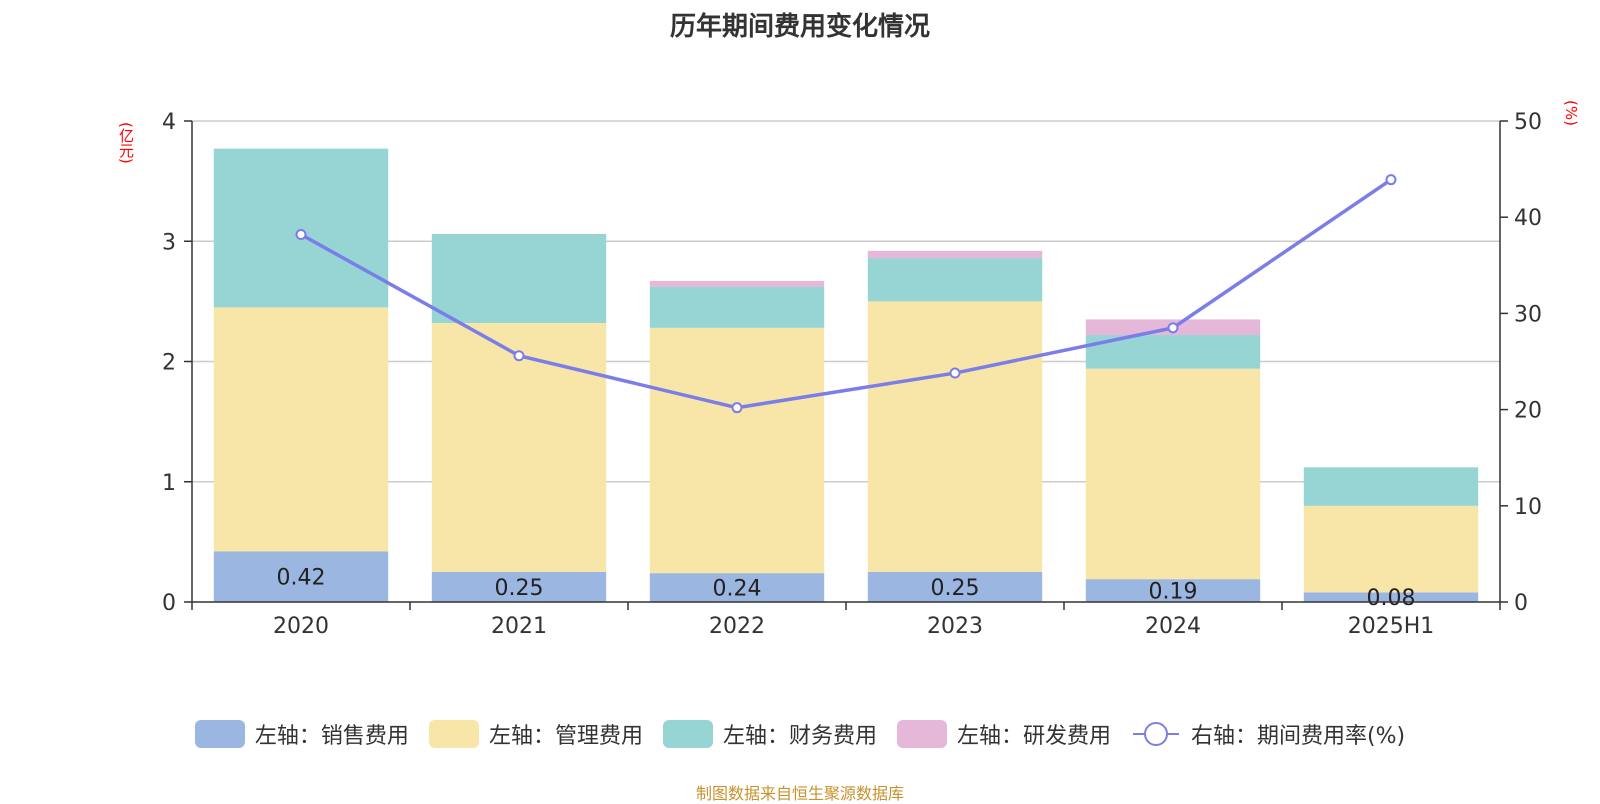 Image resolution: width=1600 pixels, height=804 pixels. Describe the element at coordinates (126, 143) in the screenshot. I see `left-axis-unit: (亿元)` at that location.